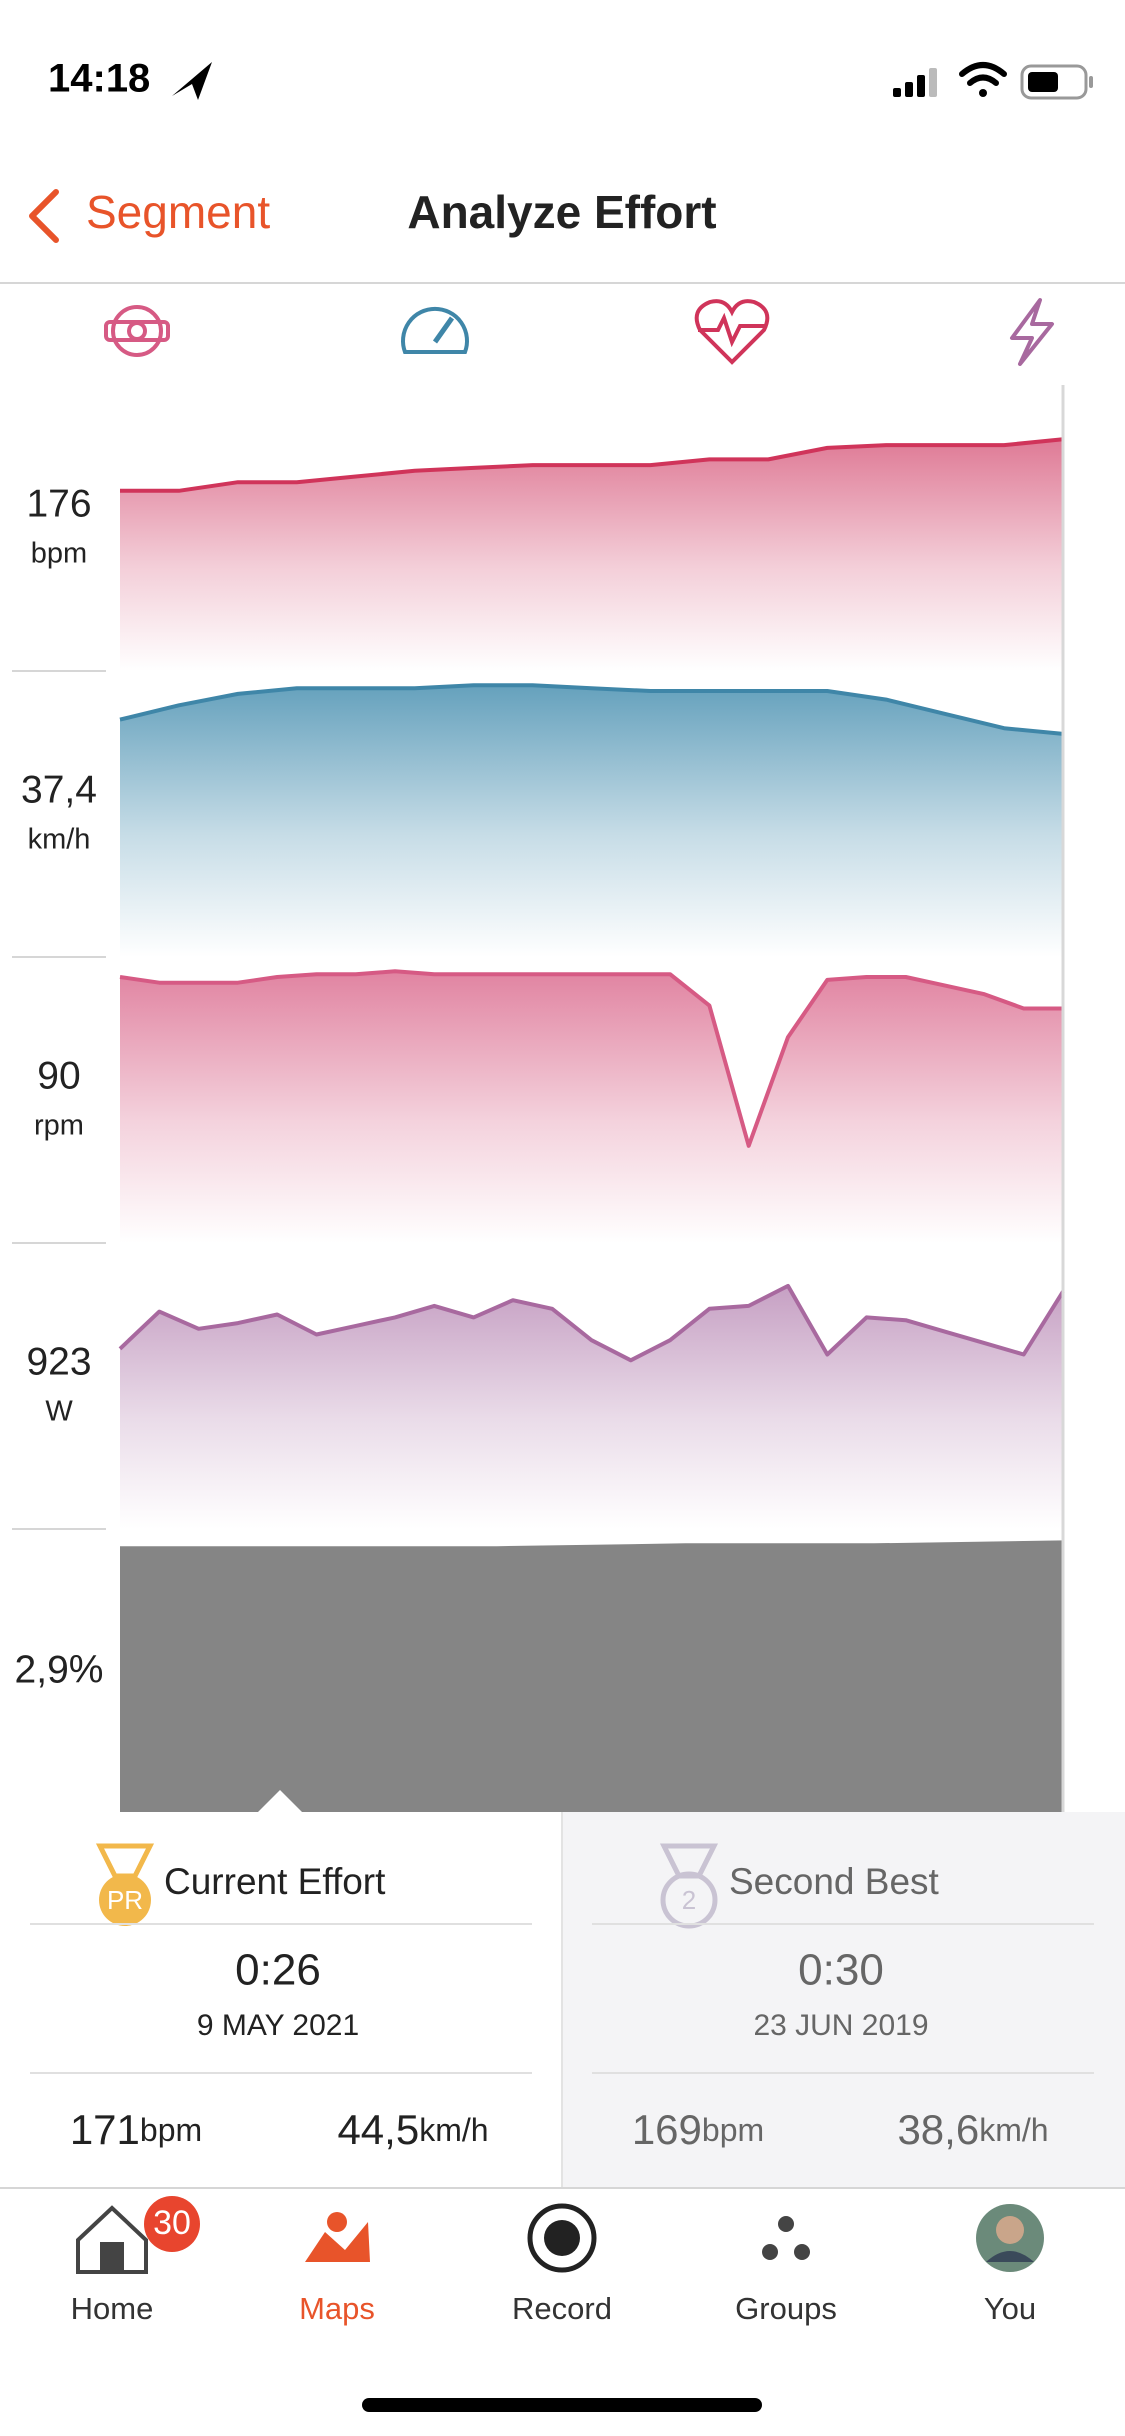 The image size is (1125, 2436). What do you see at coordinates (337, 2308) in the screenshot?
I see `tab-label: Maps` at bounding box center [337, 2308].